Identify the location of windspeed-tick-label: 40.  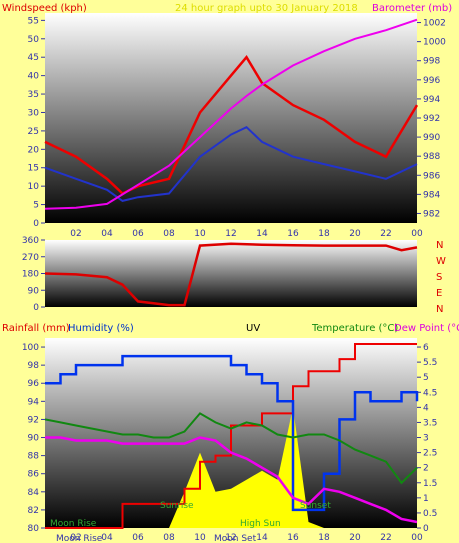
(34, 77).